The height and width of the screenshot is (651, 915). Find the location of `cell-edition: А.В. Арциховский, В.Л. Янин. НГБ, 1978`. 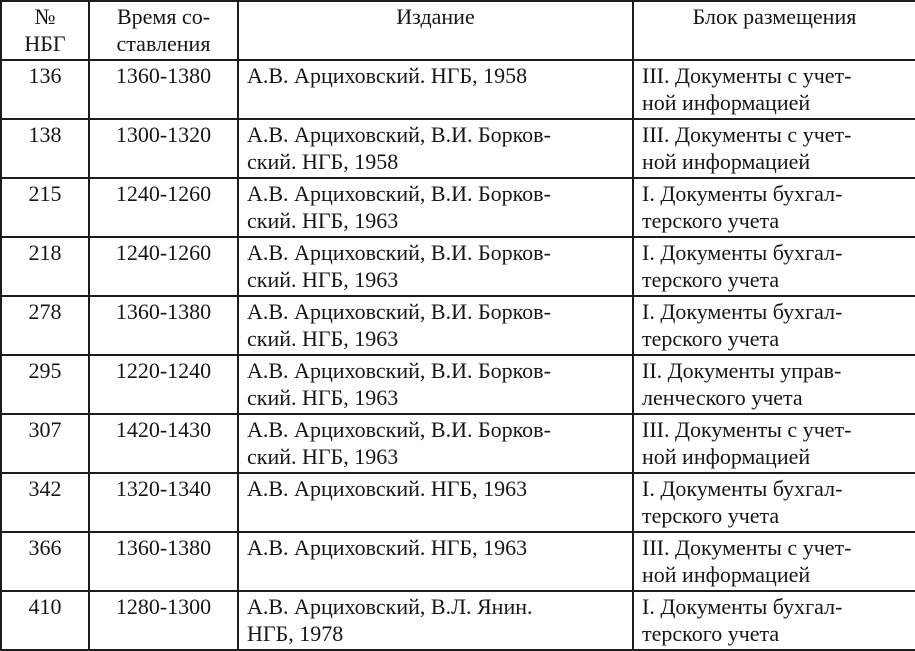

cell-edition: А.В. Арциховский, В.Л. Янин. НГБ, 1978 is located at coordinates (435, 620).